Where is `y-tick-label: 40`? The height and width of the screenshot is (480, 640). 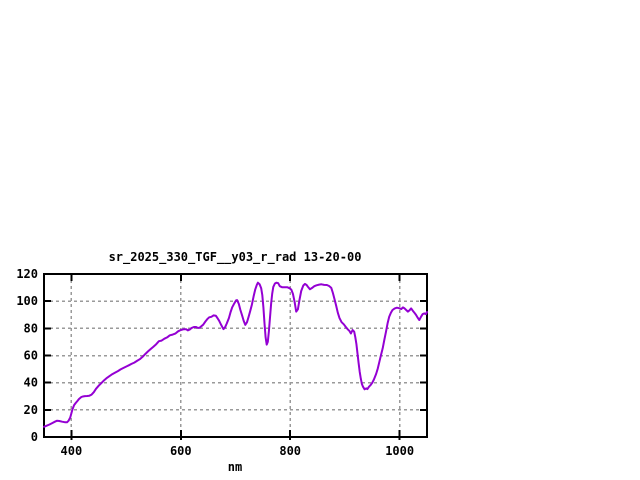
y-tick-label: 40 is located at coordinates (31, 383).